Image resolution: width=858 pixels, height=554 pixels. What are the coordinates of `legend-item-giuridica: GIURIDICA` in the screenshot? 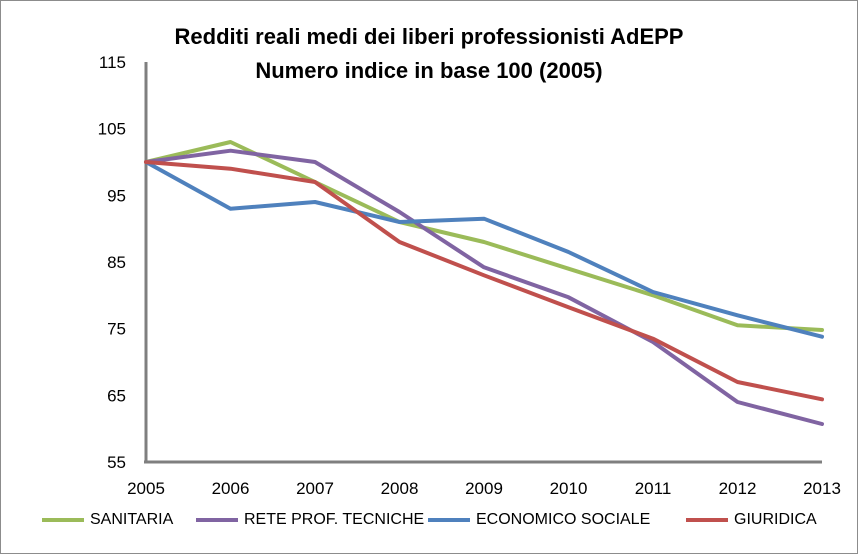 It's located at (751, 520).